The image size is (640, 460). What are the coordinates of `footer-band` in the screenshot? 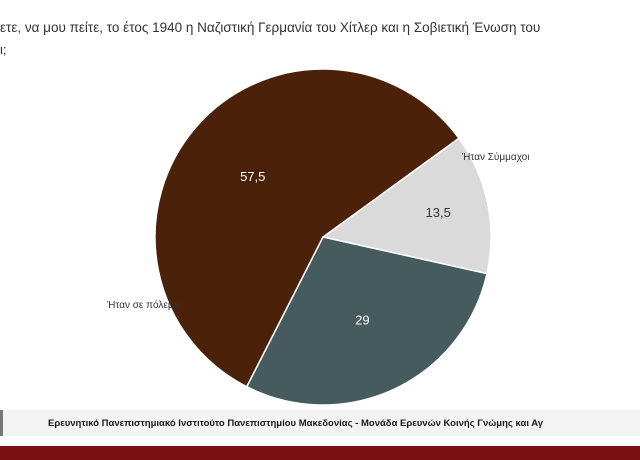 It's located at (320, 423).